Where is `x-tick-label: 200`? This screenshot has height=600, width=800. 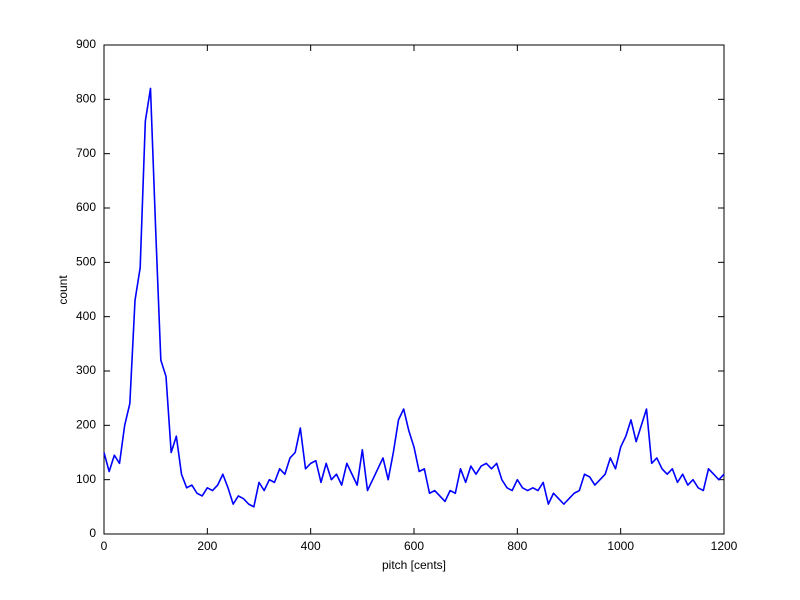
x-tick-label: 200 is located at coordinates (207, 546).